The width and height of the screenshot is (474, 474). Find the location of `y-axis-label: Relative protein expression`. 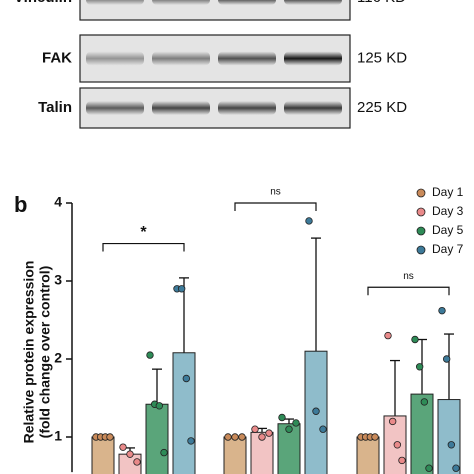

y-axis-label: Relative protein expression is located at coordinates (29, 352).